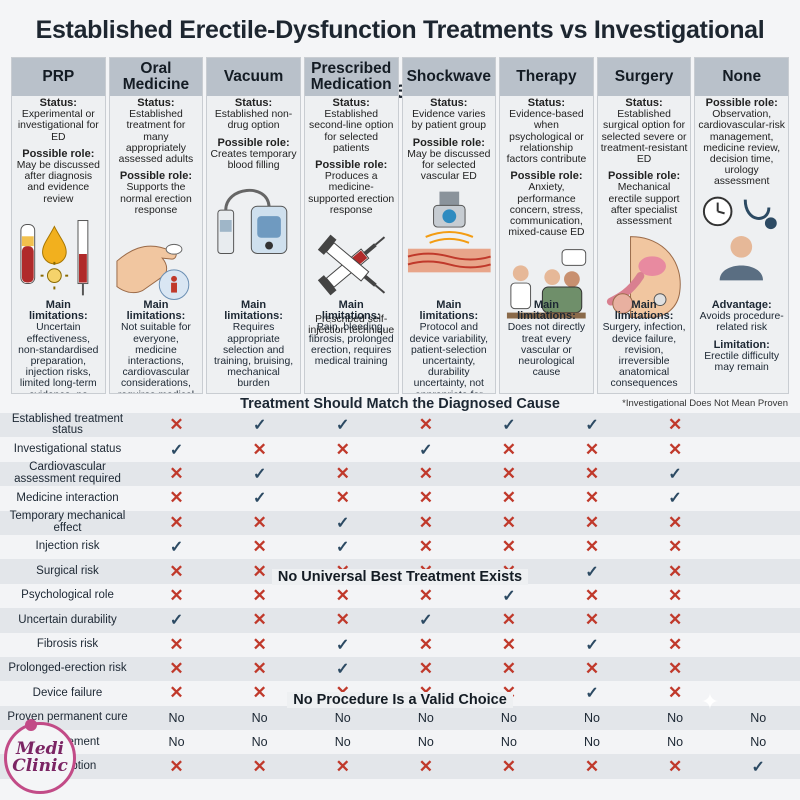 This screenshot has height=800, width=800. What do you see at coordinates (156, 265) in the screenshot?
I see `hand-pill-icon` at bounding box center [156, 265].